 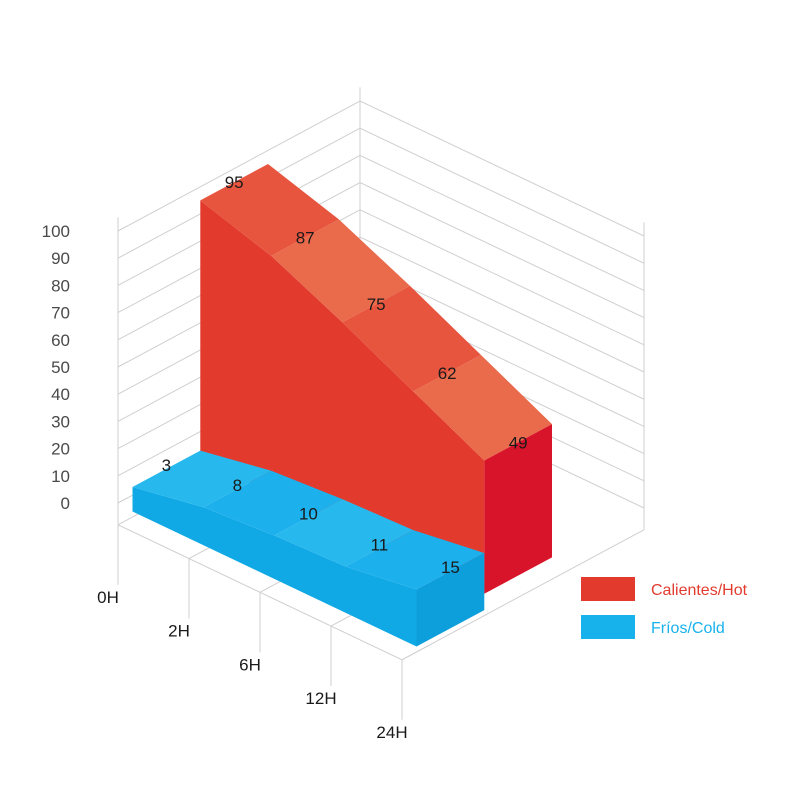 What do you see at coordinates (60, 449) in the screenshot?
I see `y-tick-label: 20` at bounding box center [60, 449].